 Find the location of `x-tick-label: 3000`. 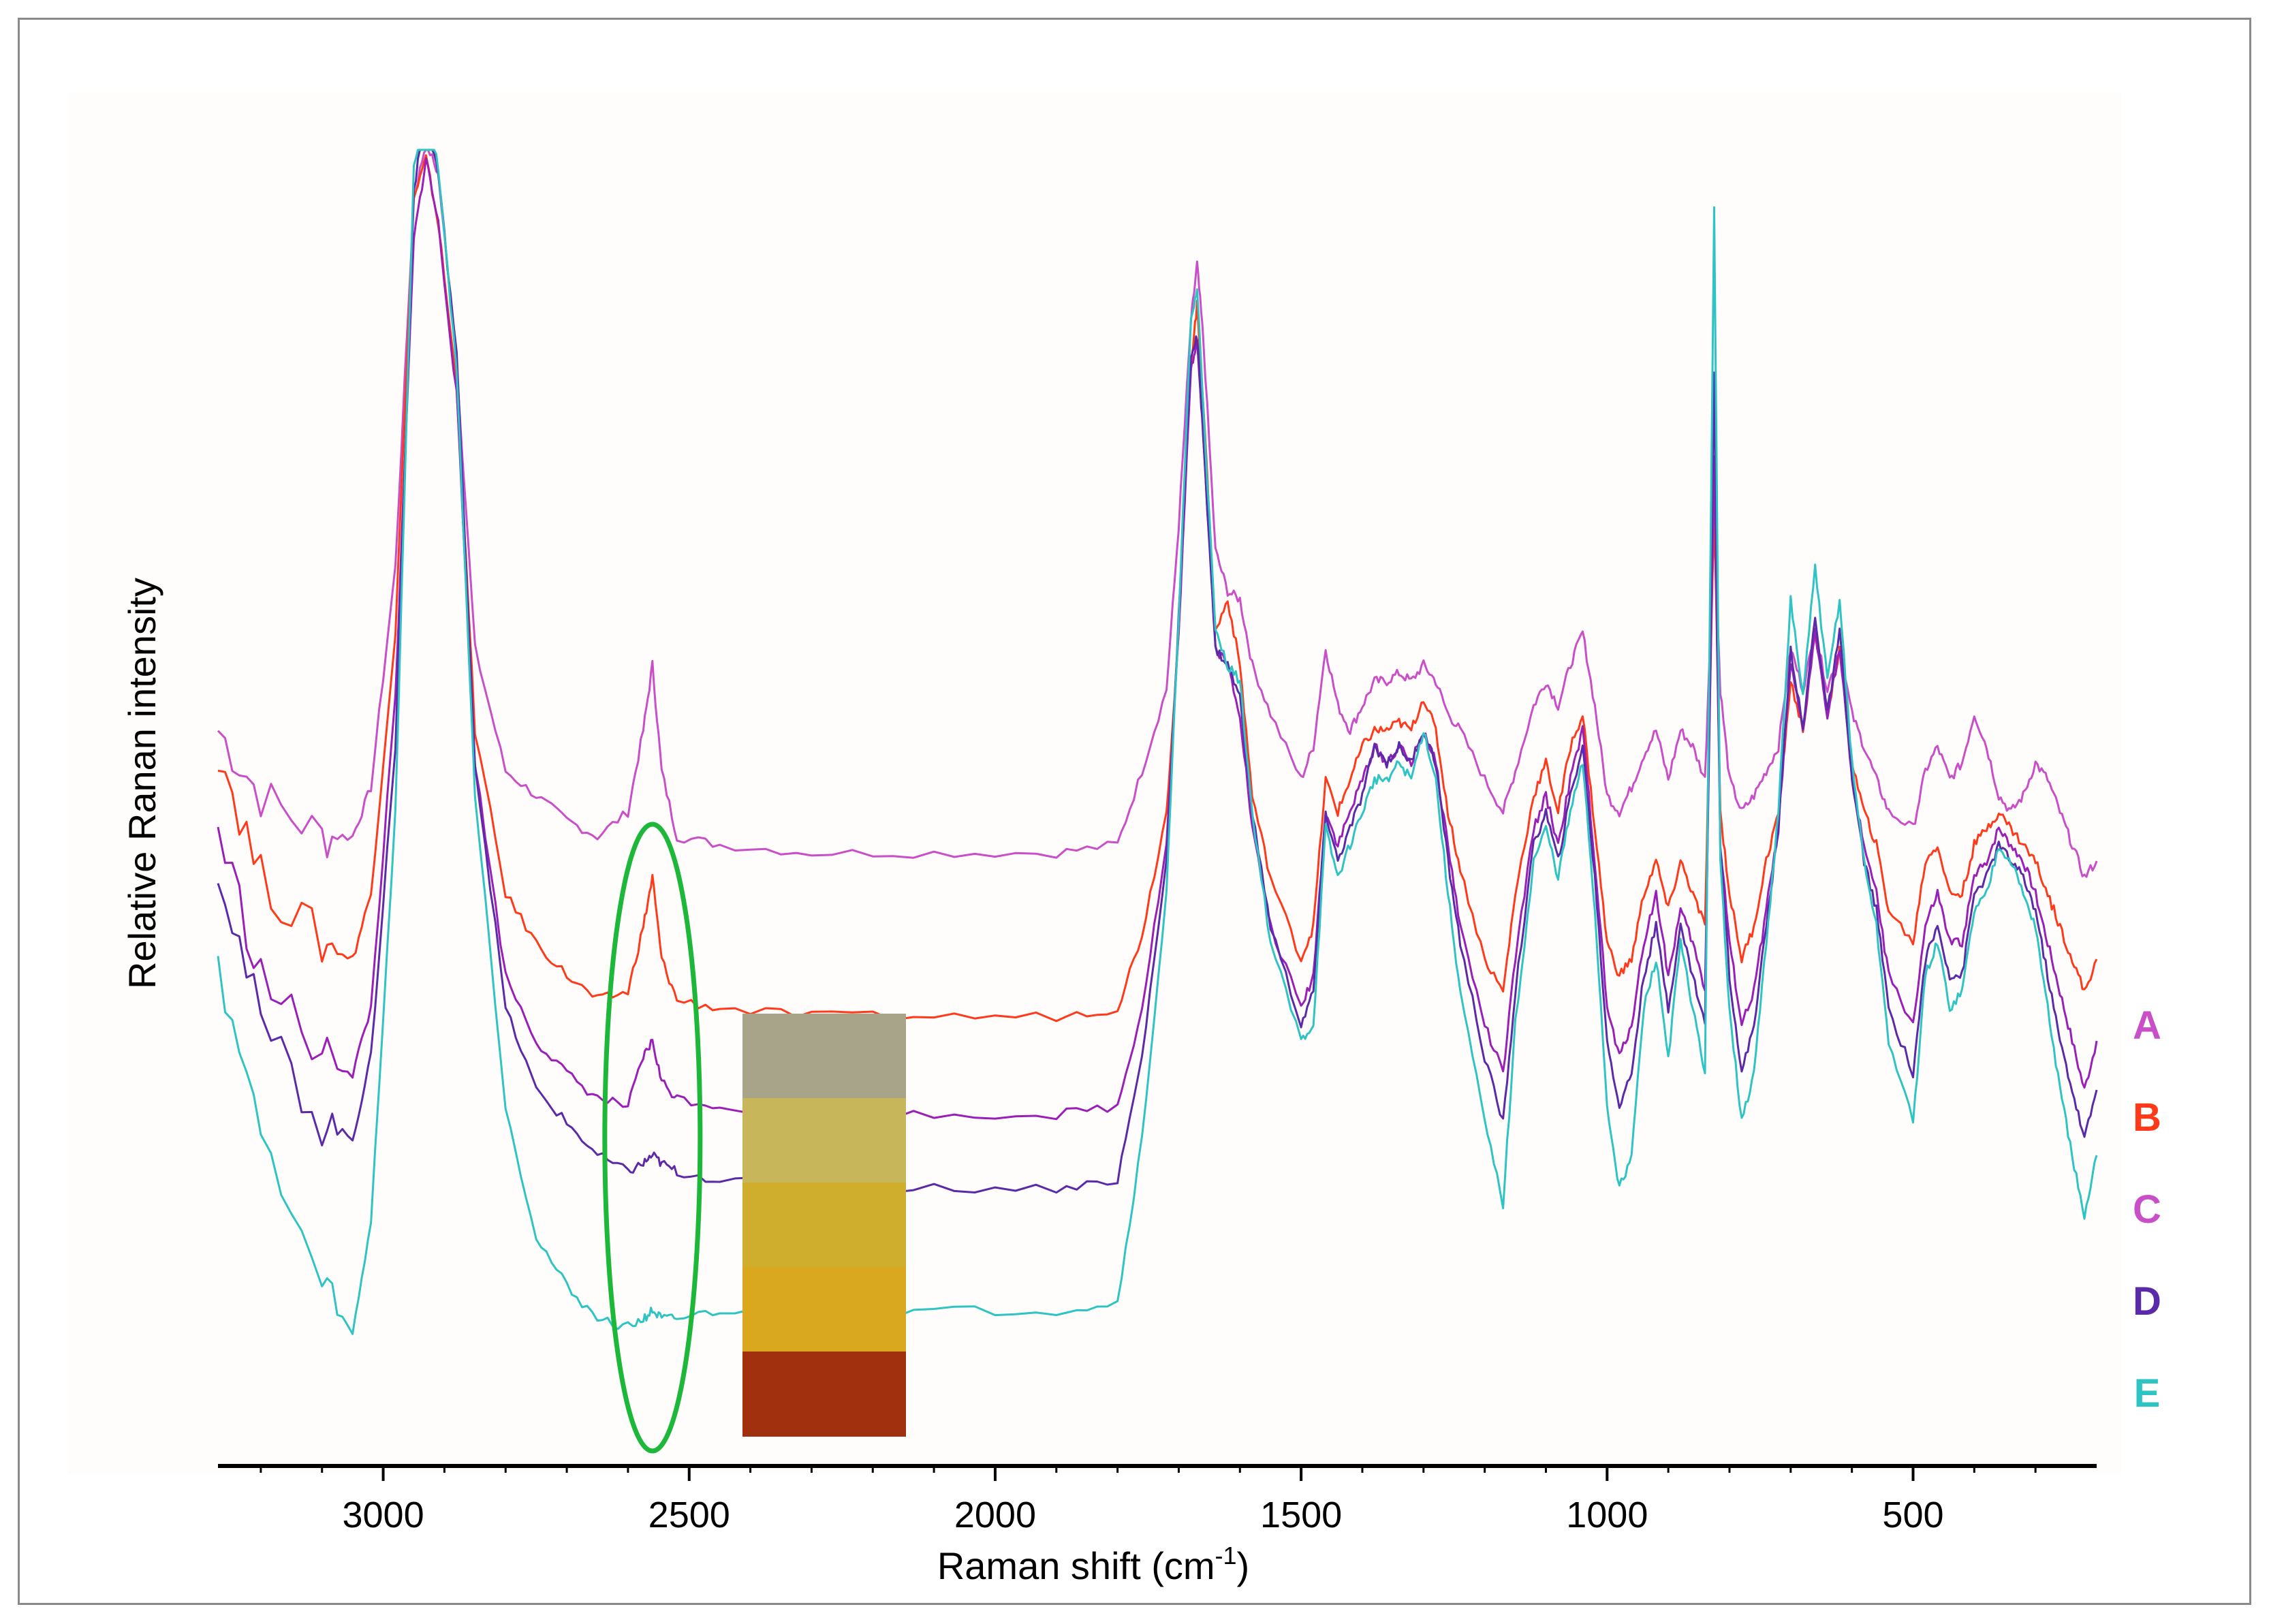

x-tick-label: 3000 is located at coordinates (383, 1515).